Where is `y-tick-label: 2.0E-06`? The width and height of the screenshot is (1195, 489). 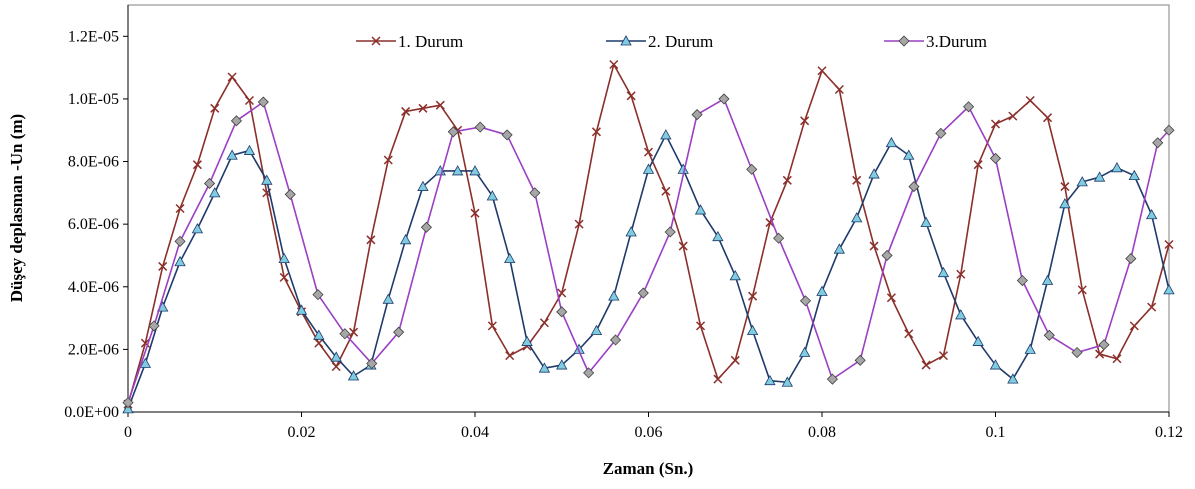 y-tick-label: 2.0E-06 is located at coordinates (93, 349).